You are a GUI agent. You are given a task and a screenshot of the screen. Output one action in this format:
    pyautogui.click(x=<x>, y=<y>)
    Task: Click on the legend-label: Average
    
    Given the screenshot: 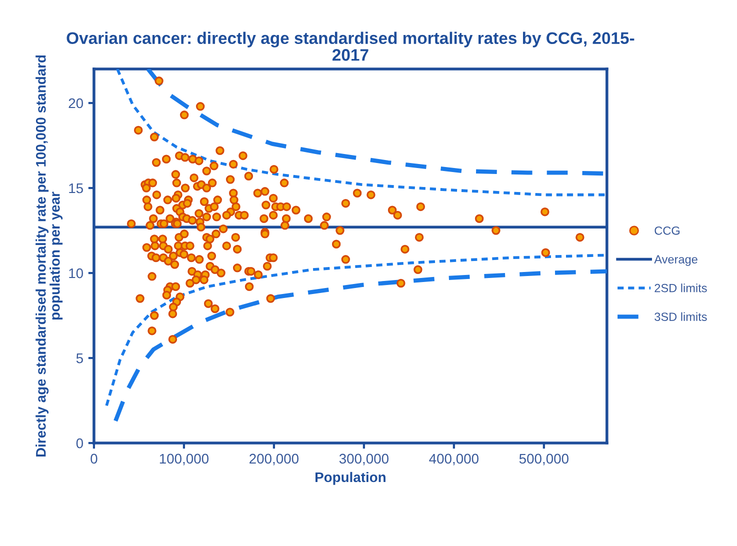 What is the action you would take?
    pyautogui.click(x=676, y=260)
    